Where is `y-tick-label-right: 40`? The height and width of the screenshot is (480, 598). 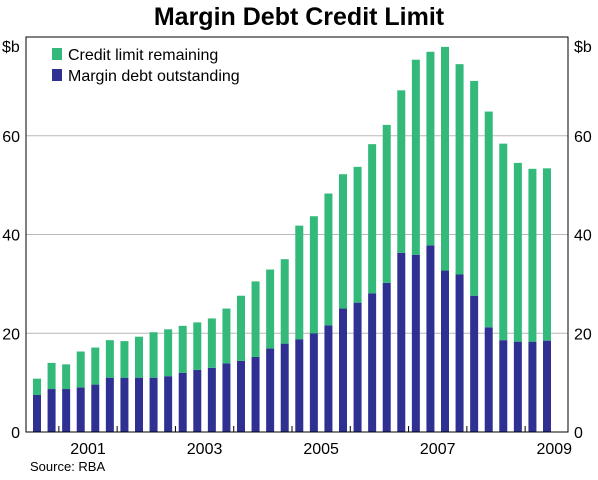 y-tick-label-right: 40 is located at coordinates (583, 236).